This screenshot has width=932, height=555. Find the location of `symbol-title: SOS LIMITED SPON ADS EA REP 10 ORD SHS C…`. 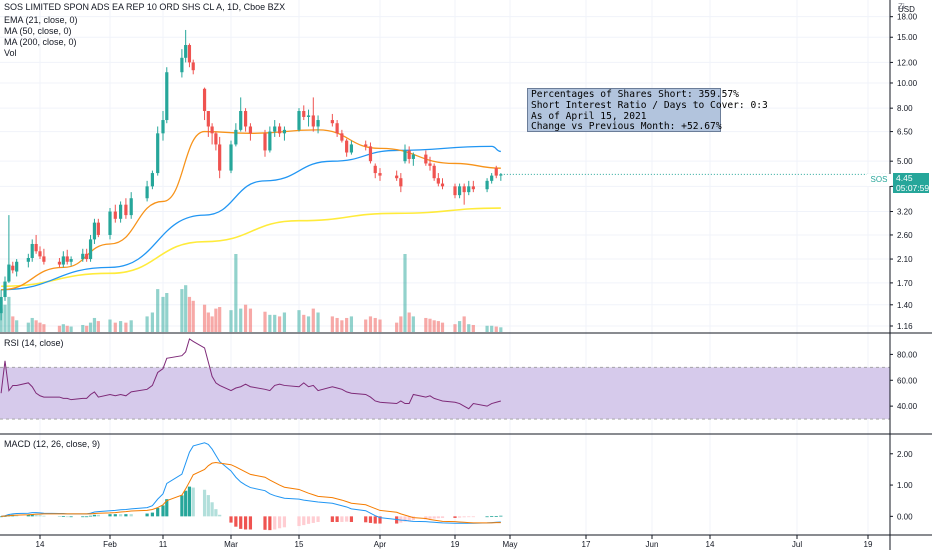

symbol-title: SOS LIMITED SPON ADS EA REP 10 ORD SHS C… is located at coordinates (145, 7).